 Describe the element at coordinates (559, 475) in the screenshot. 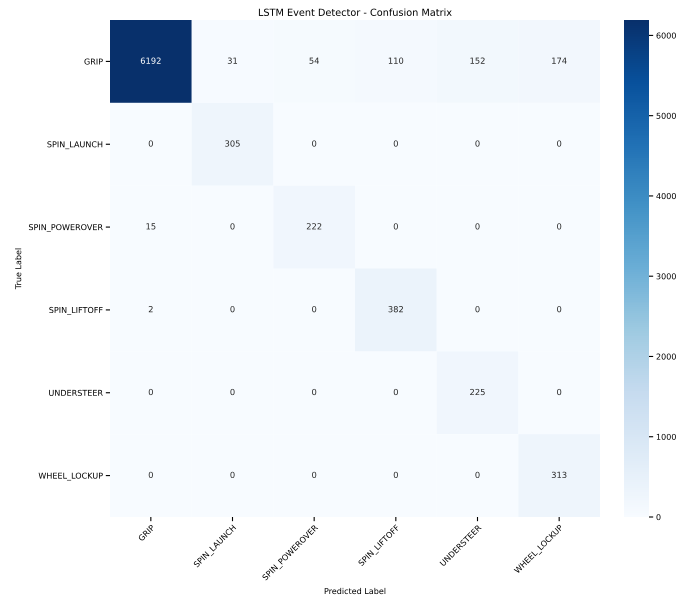

I see `data-label: 313` at that location.